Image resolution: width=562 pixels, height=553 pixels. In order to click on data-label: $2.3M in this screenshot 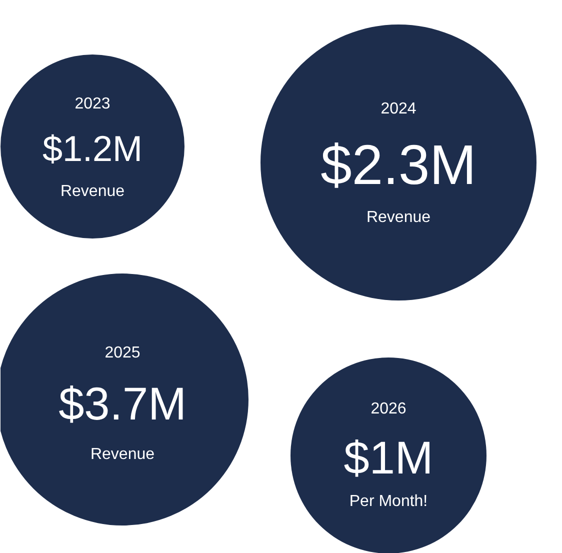, I will do `click(398, 164)`.